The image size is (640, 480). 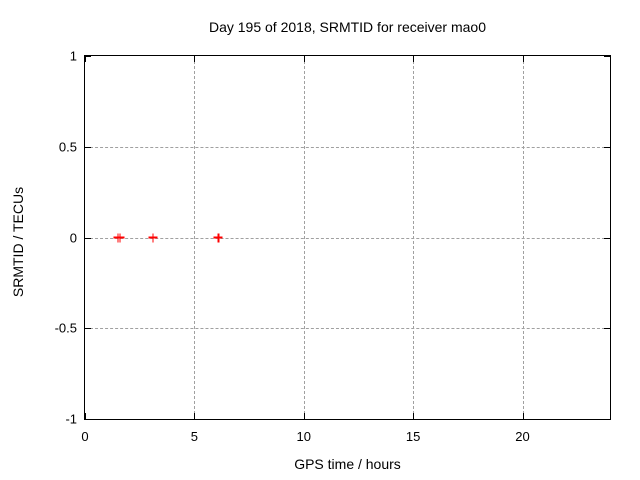 What do you see at coordinates (522, 436) in the screenshot?
I see `x-tick-label: 20` at bounding box center [522, 436].